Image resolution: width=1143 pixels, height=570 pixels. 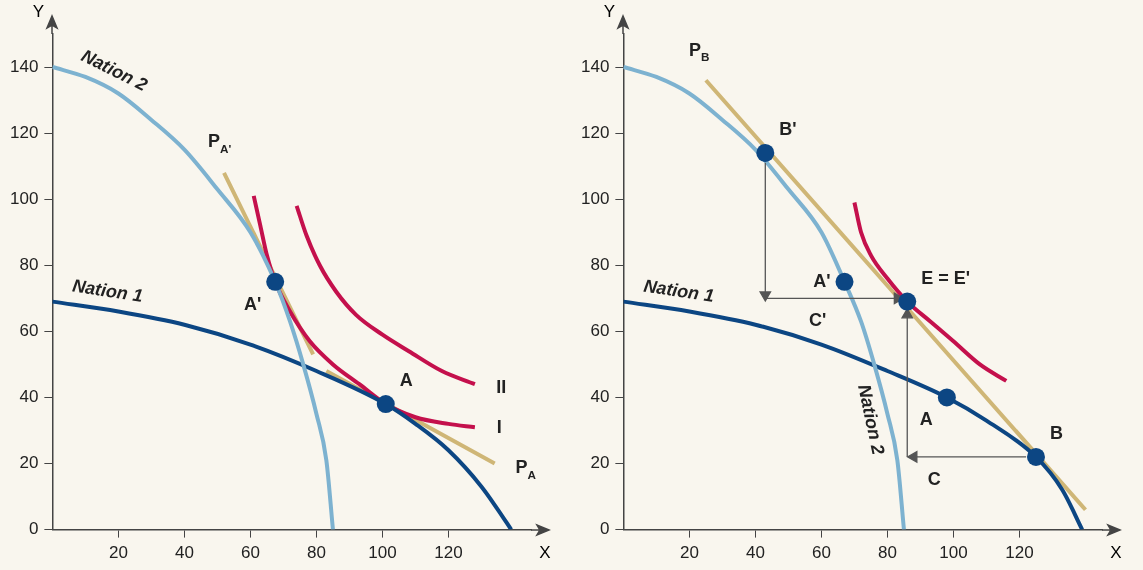 What do you see at coordinates (499, 427) in the screenshot?
I see `series-label: I` at bounding box center [499, 427].